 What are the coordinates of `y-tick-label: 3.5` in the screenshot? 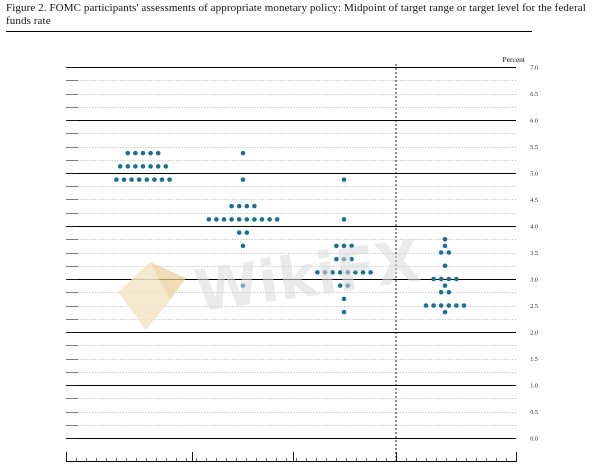 It's located at (534, 253).